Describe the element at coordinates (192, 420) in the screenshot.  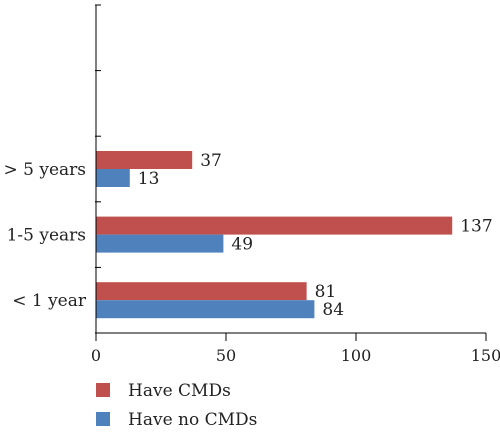
I see `legend-label-have-no-cmds: Have no CMDs` at that location.